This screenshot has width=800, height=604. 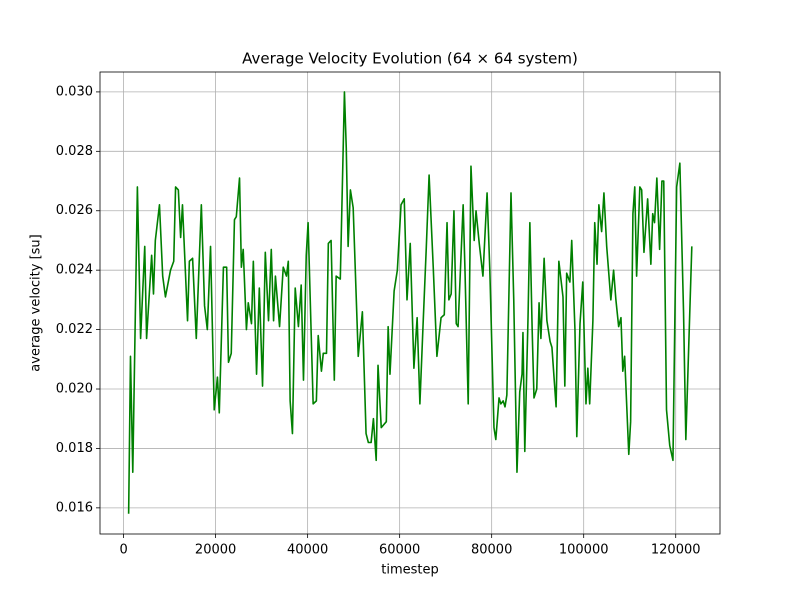 What do you see at coordinates (584, 550) in the screenshot?
I see `x-tick-label: 100000` at bounding box center [584, 550].